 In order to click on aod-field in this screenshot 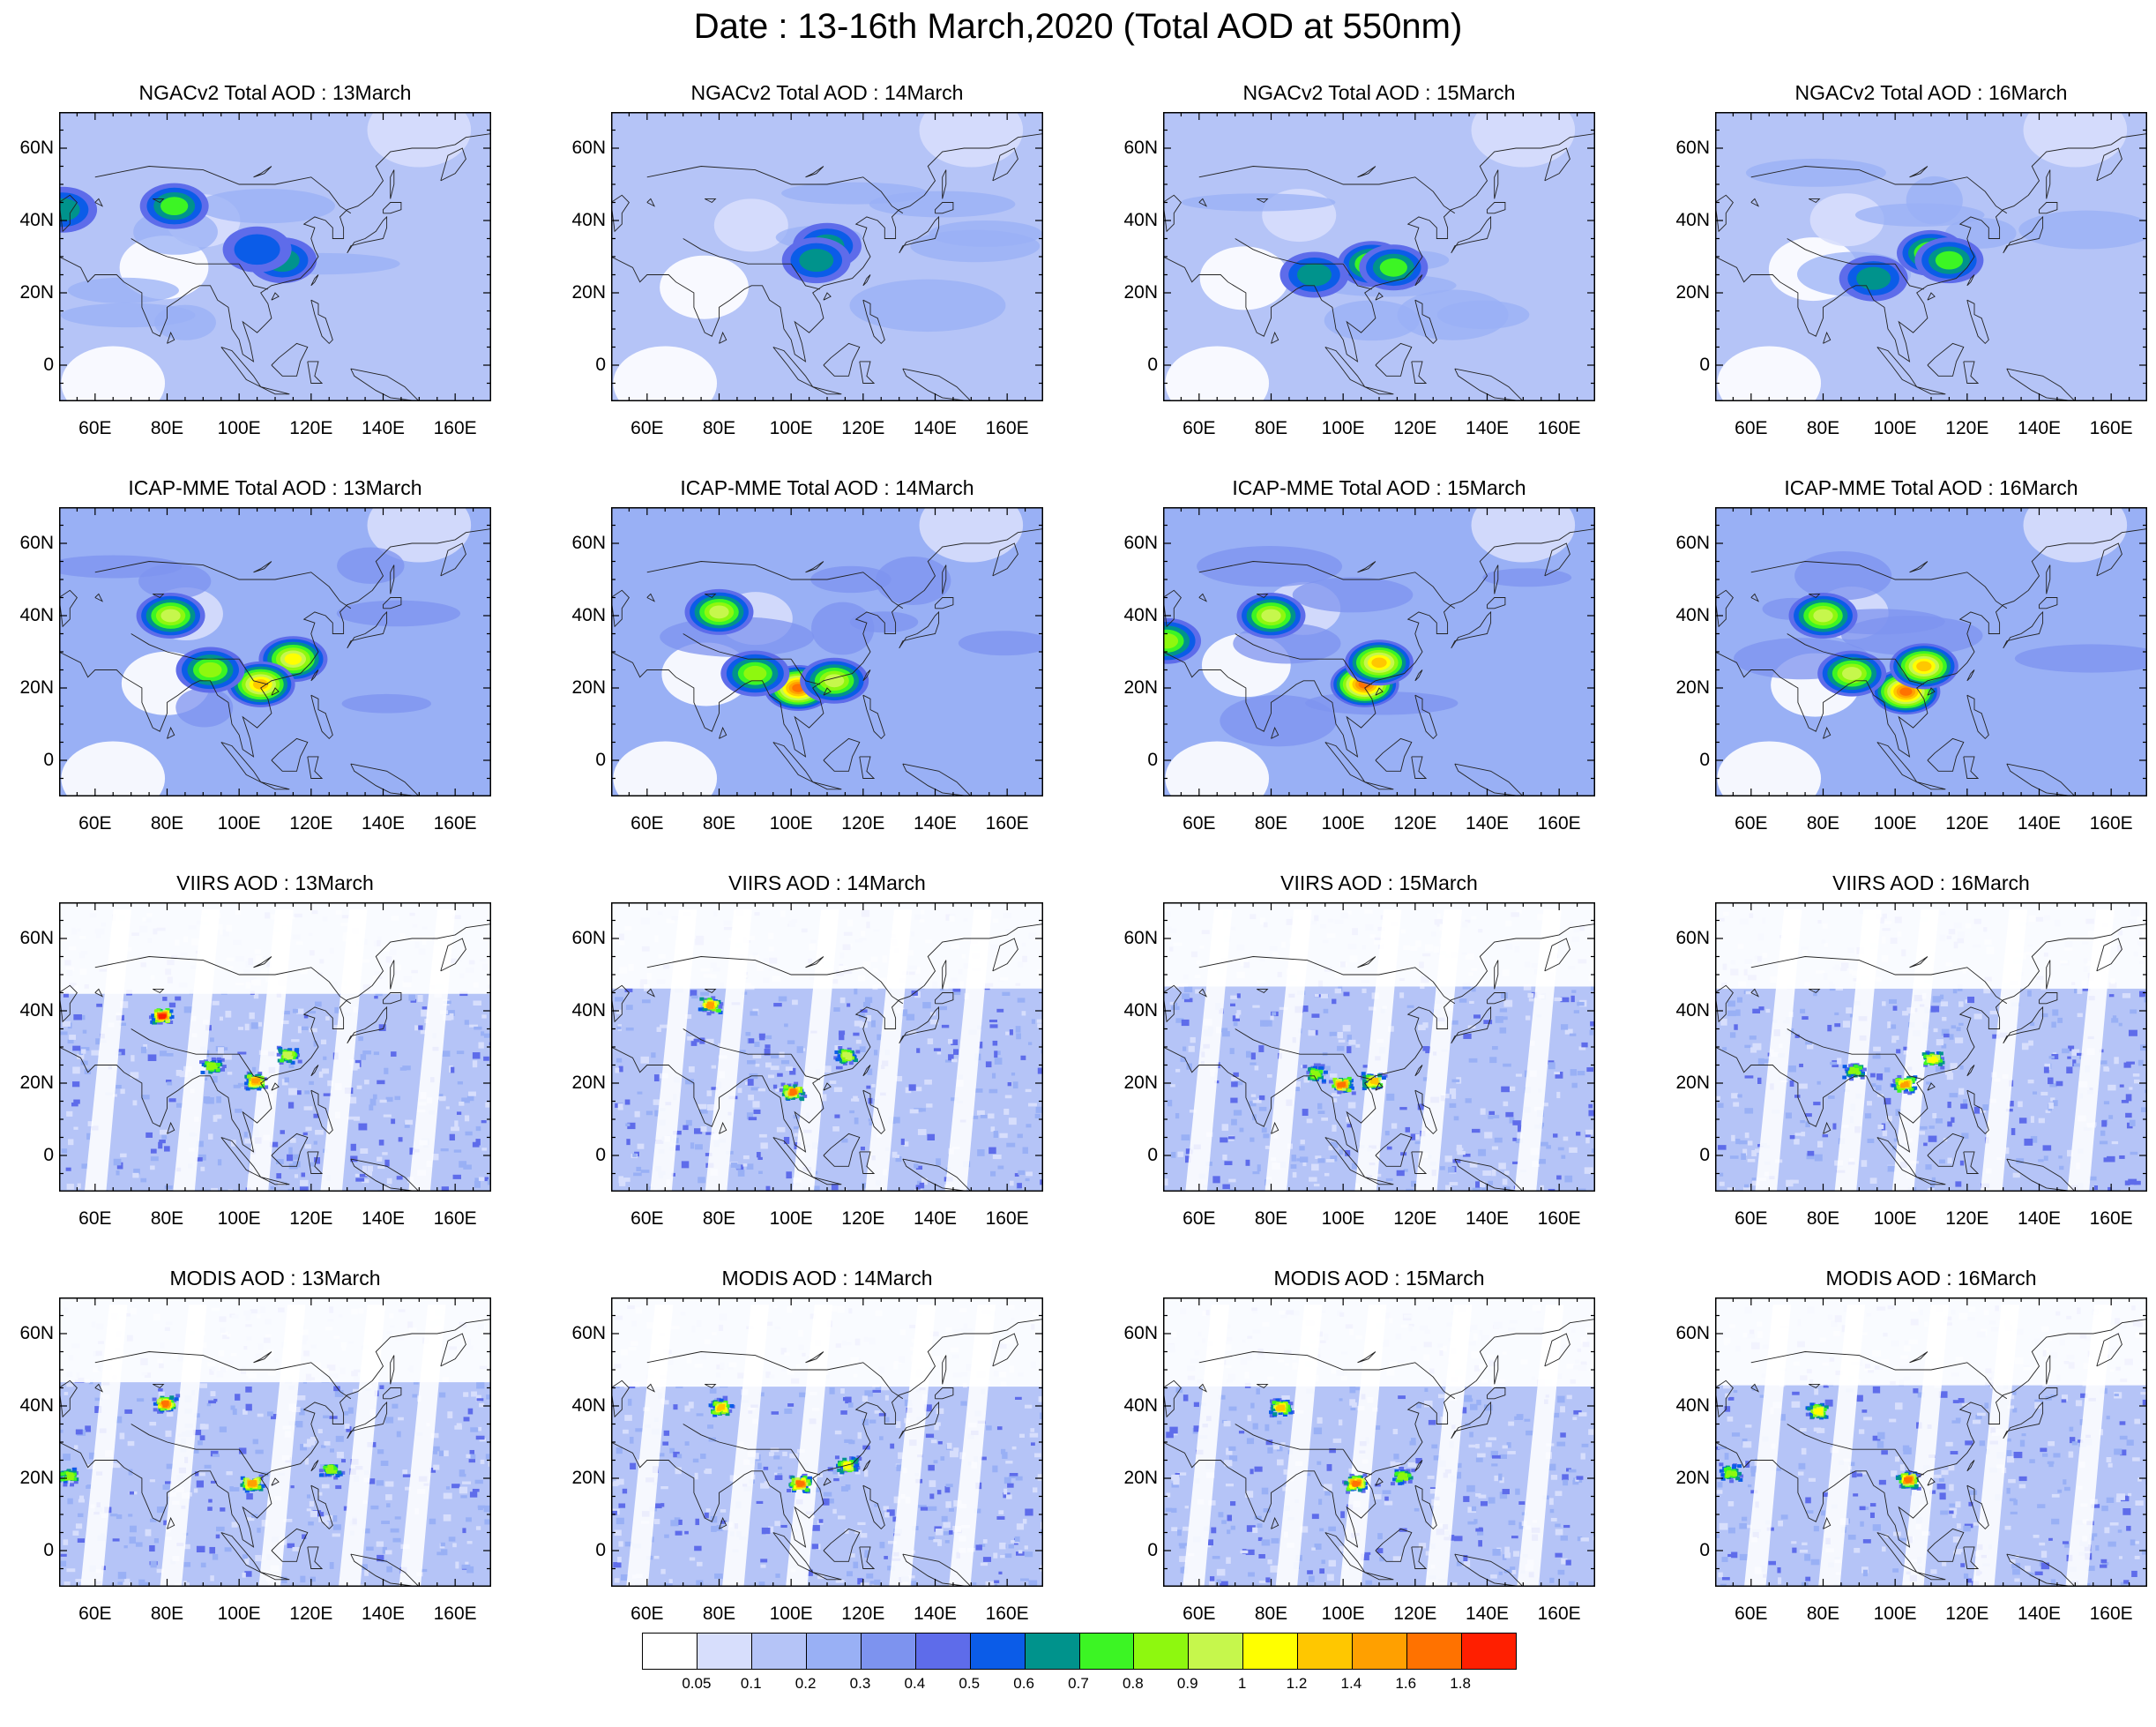, I will do `click(827, 651)`.